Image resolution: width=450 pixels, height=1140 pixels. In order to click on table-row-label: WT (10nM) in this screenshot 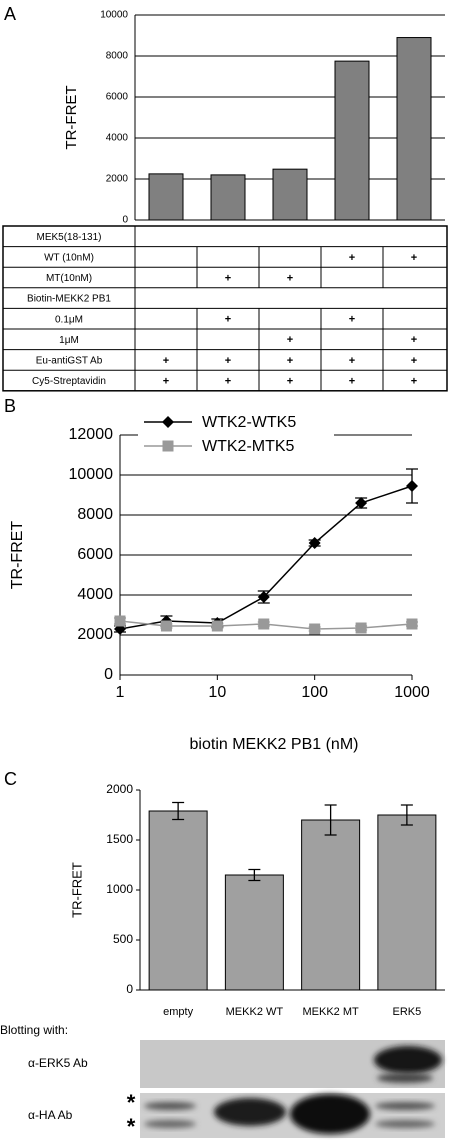, I will do `click(69, 258)`.